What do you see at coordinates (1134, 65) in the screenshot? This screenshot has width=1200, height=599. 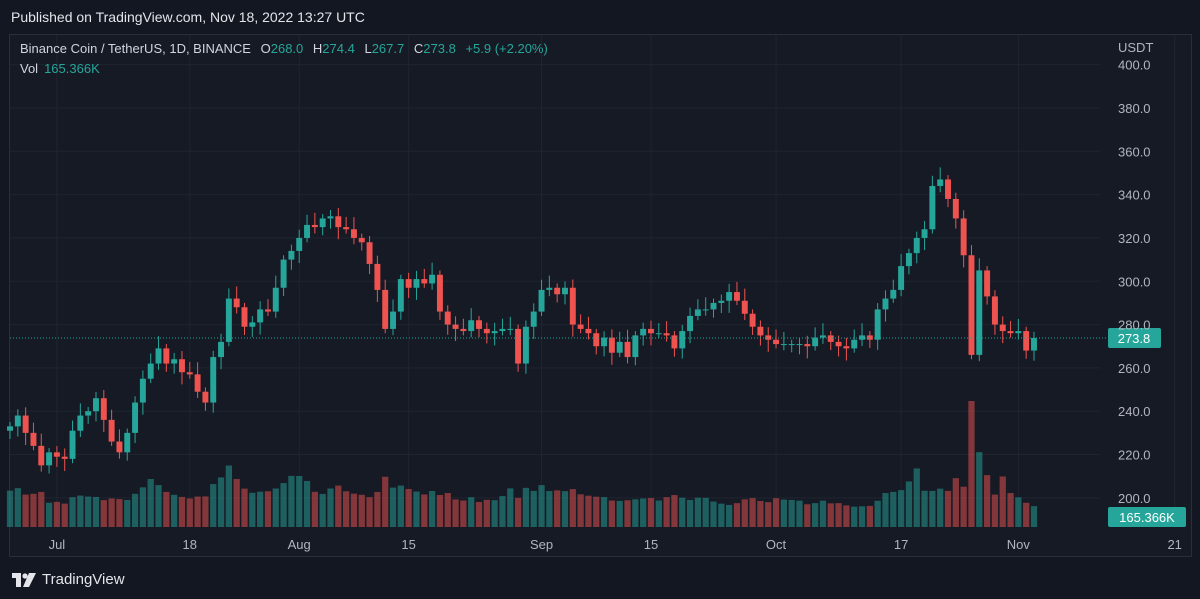 I see `y-tick-label: 400.0` at bounding box center [1134, 65].